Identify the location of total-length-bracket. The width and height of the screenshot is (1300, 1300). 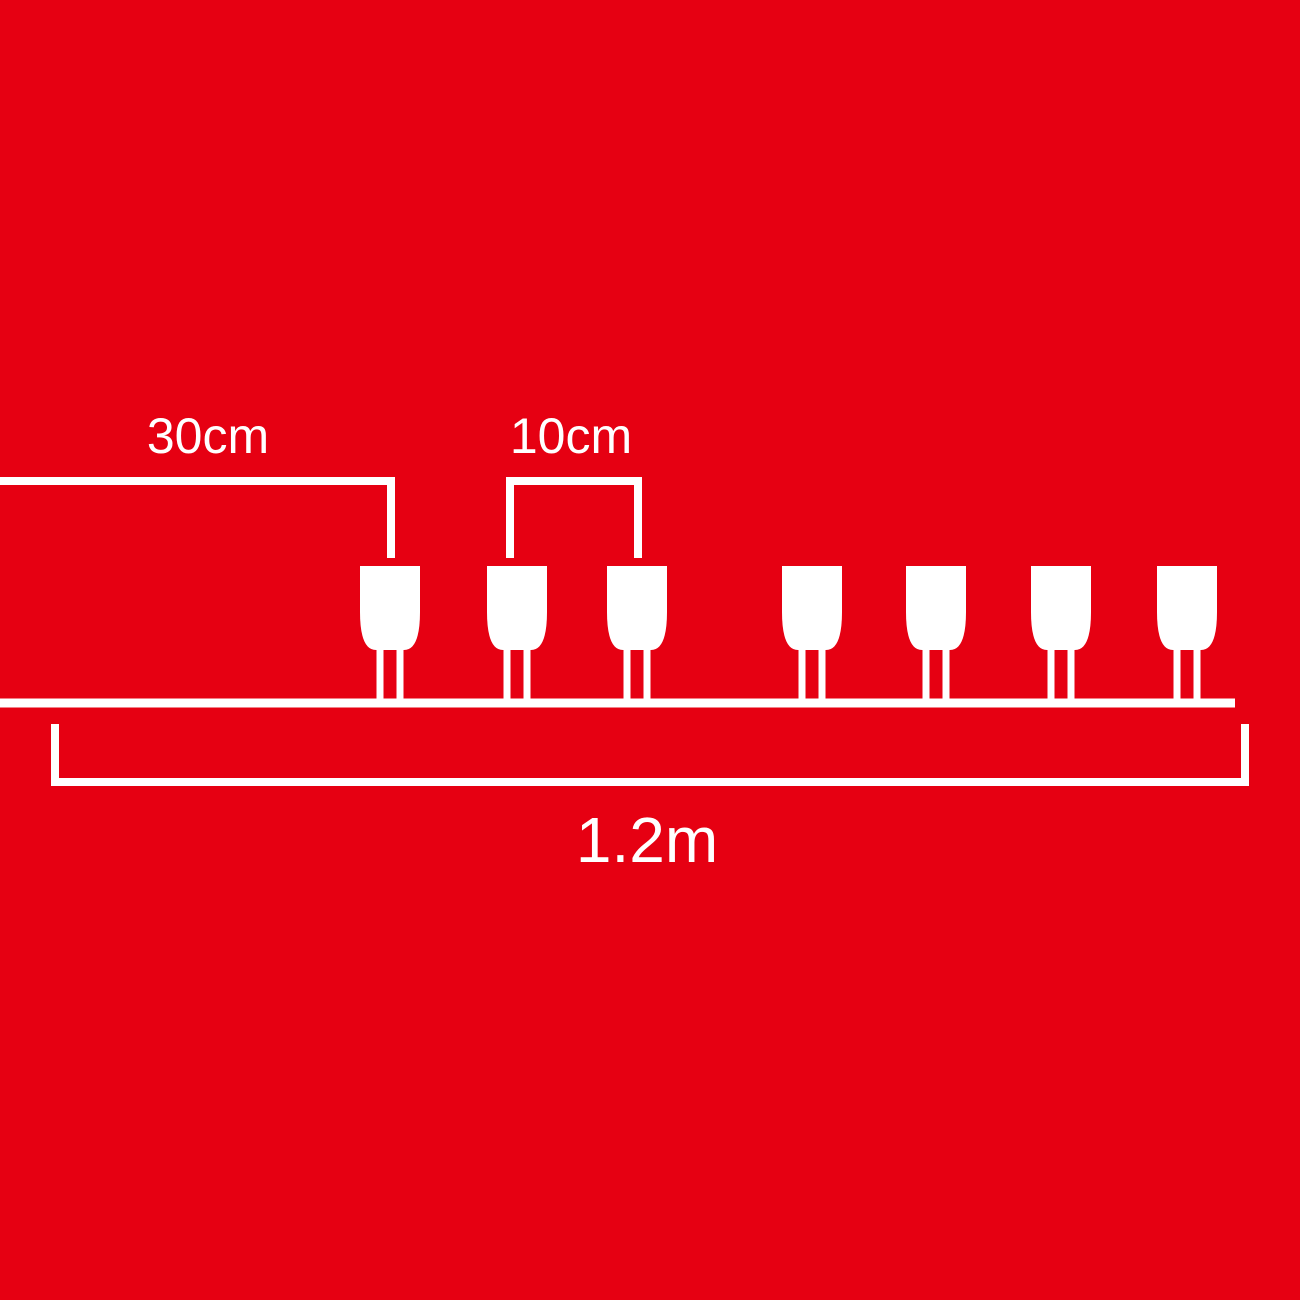
(650, 755).